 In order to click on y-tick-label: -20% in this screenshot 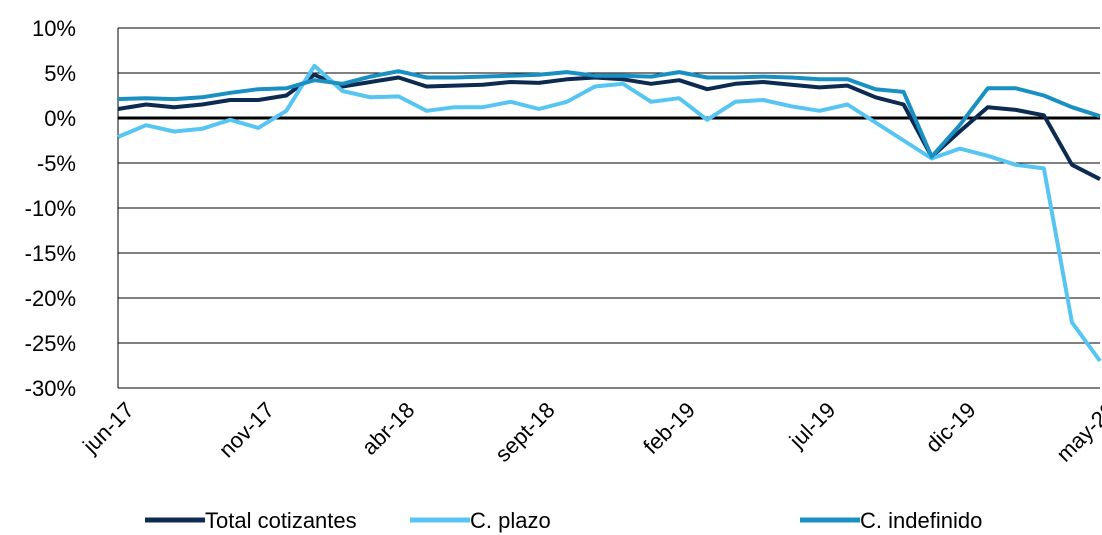, I will do `click(50, 298)`.